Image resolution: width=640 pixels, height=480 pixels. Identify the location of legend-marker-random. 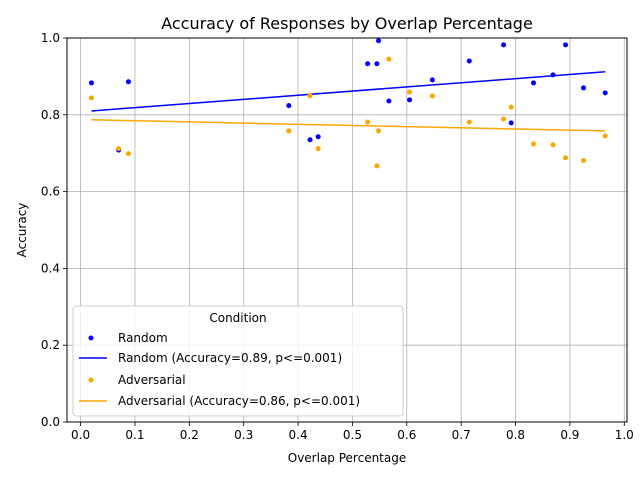
(91, 338).